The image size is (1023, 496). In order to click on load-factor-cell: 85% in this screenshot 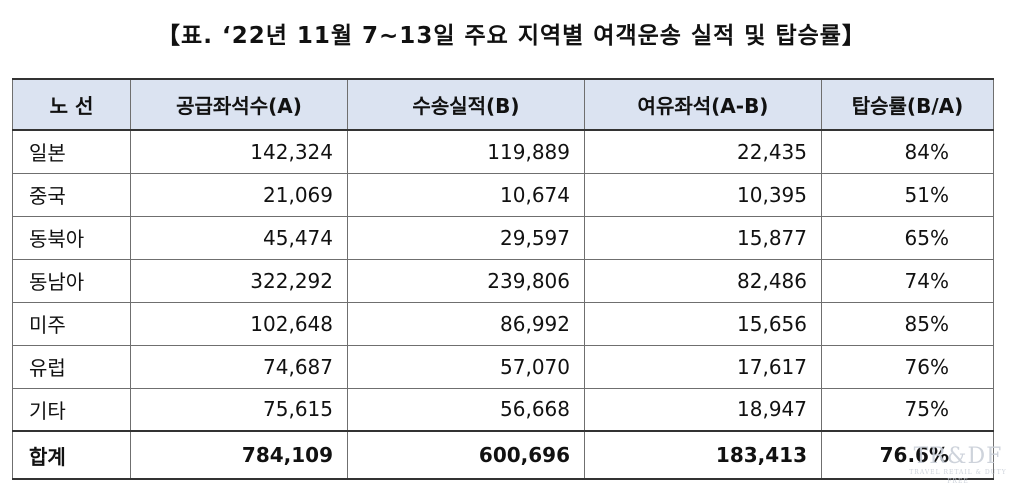, I will do `click(907, 323)`.